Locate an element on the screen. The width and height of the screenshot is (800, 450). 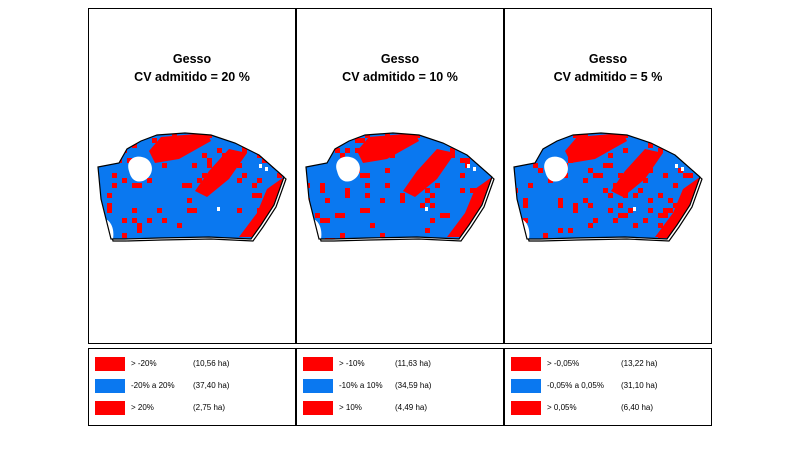
legend-area: (34,59 ha) is located at coordinates (413, 385).